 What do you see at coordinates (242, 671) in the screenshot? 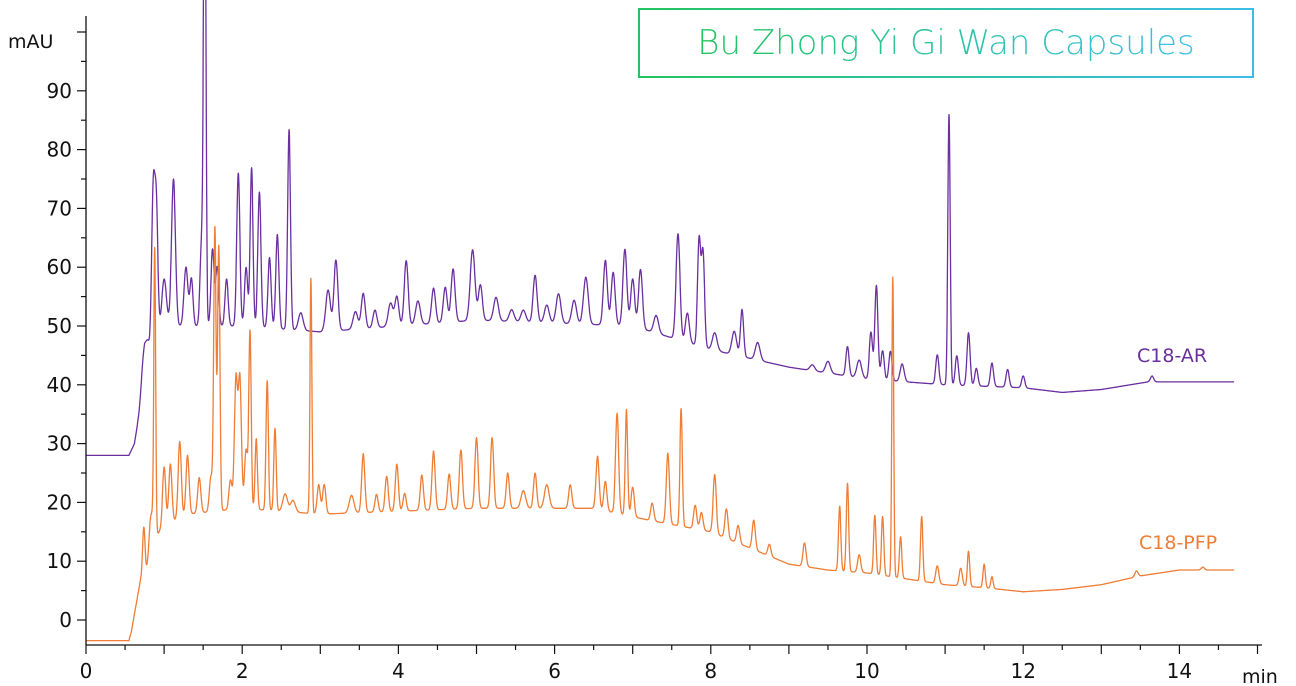
I see `x-tick-label: 2` at bounding box center [242, 671].